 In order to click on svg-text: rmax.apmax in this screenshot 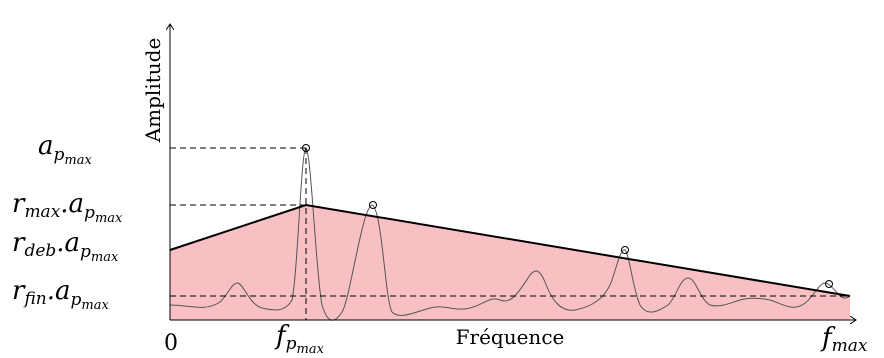, I will do `click(67, 207)`.